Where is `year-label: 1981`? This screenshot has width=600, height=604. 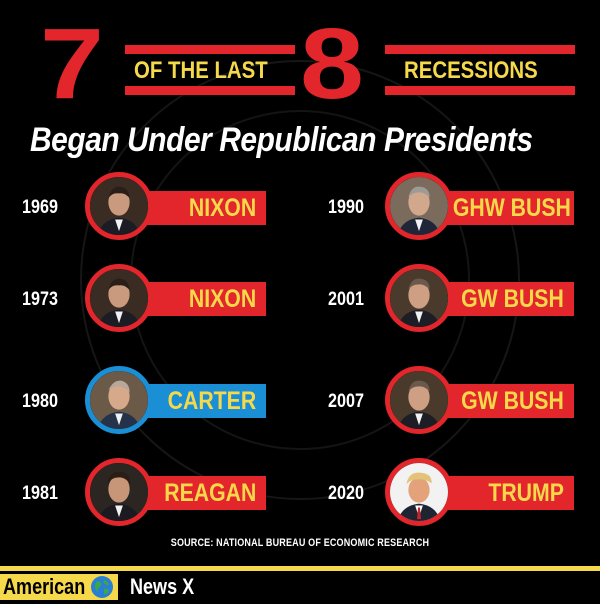 year-label: 1981 is located at coordinates (40, 493).